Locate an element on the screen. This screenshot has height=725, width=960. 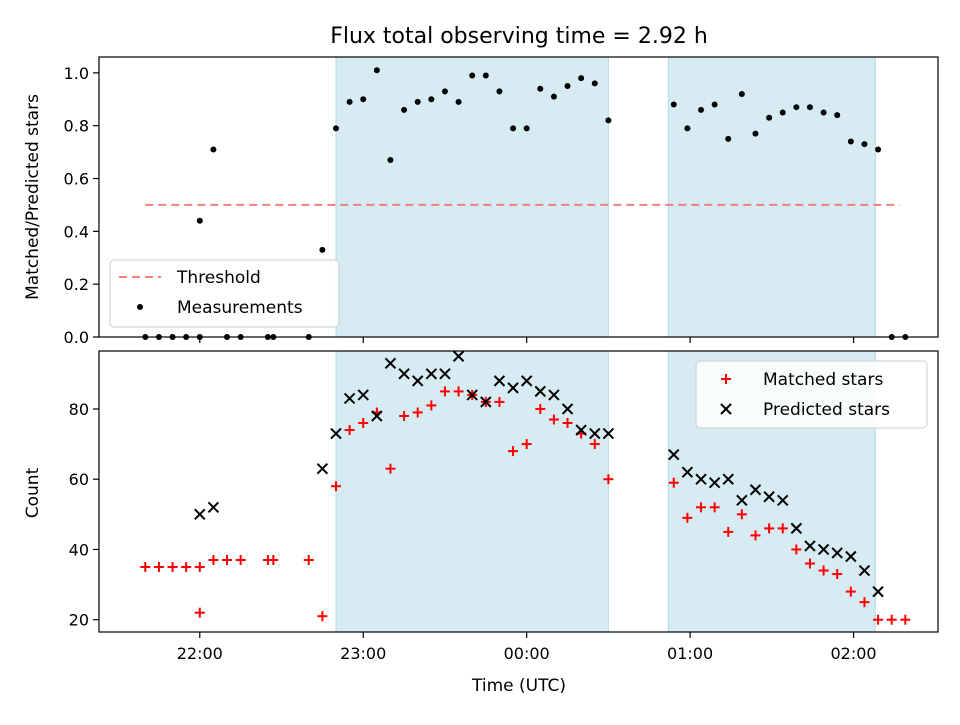
top-y-axis-label: Matched/Predicted stars is located at coordinates (33, 197).